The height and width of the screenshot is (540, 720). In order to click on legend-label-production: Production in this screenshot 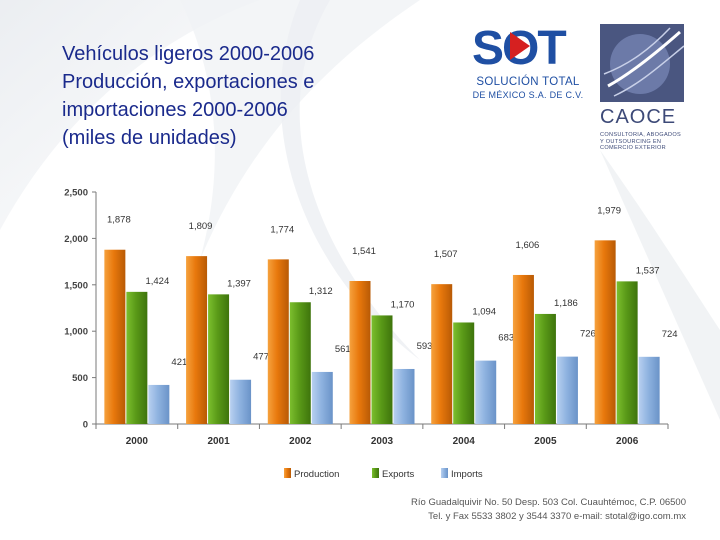, I will do `click(316, 474)`.